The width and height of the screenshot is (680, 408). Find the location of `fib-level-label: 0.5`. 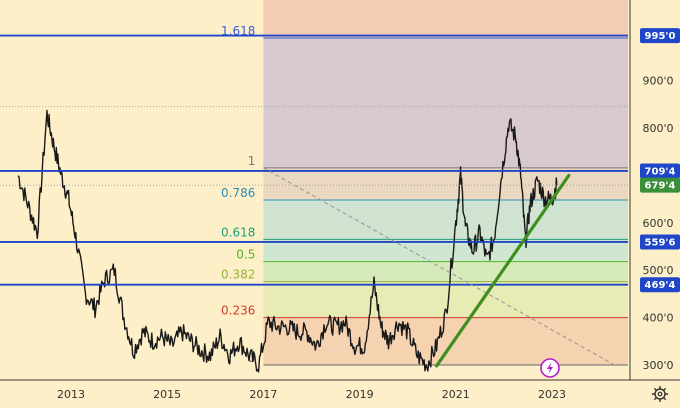

fib-level-label: 0.5 is located at coordinates (245, 255).